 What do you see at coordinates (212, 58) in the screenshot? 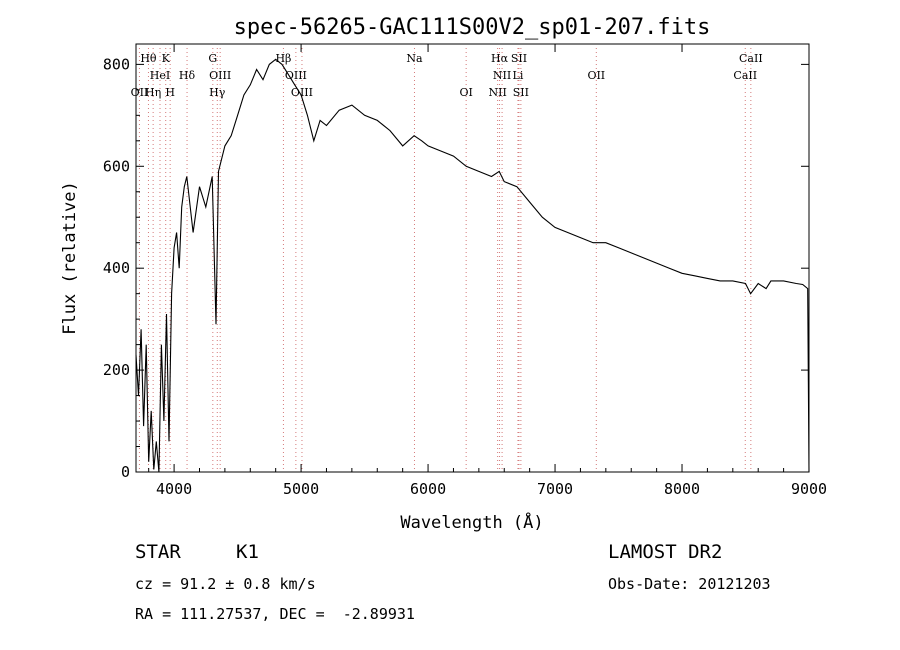
I see `line-label: G` at bounding box center [212, 58].